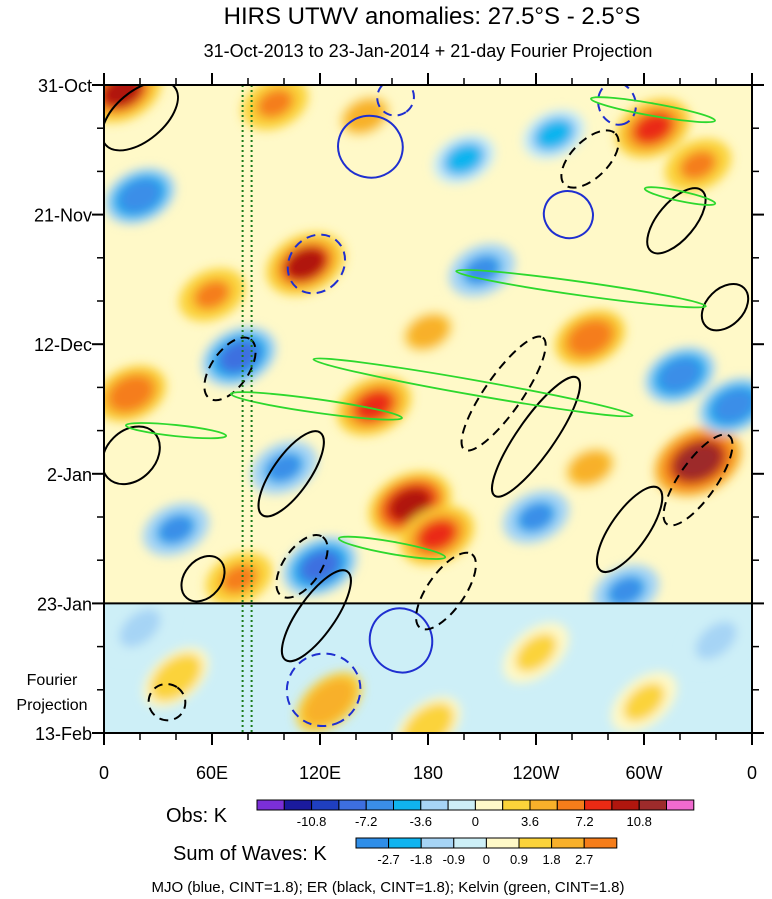 This screenshot has width=772, height=899. What do you see at coordinates (312, 821) in the screenshot?
I see `obs-colorbar-level-0: -10.8` at bounding box center [312, 821].